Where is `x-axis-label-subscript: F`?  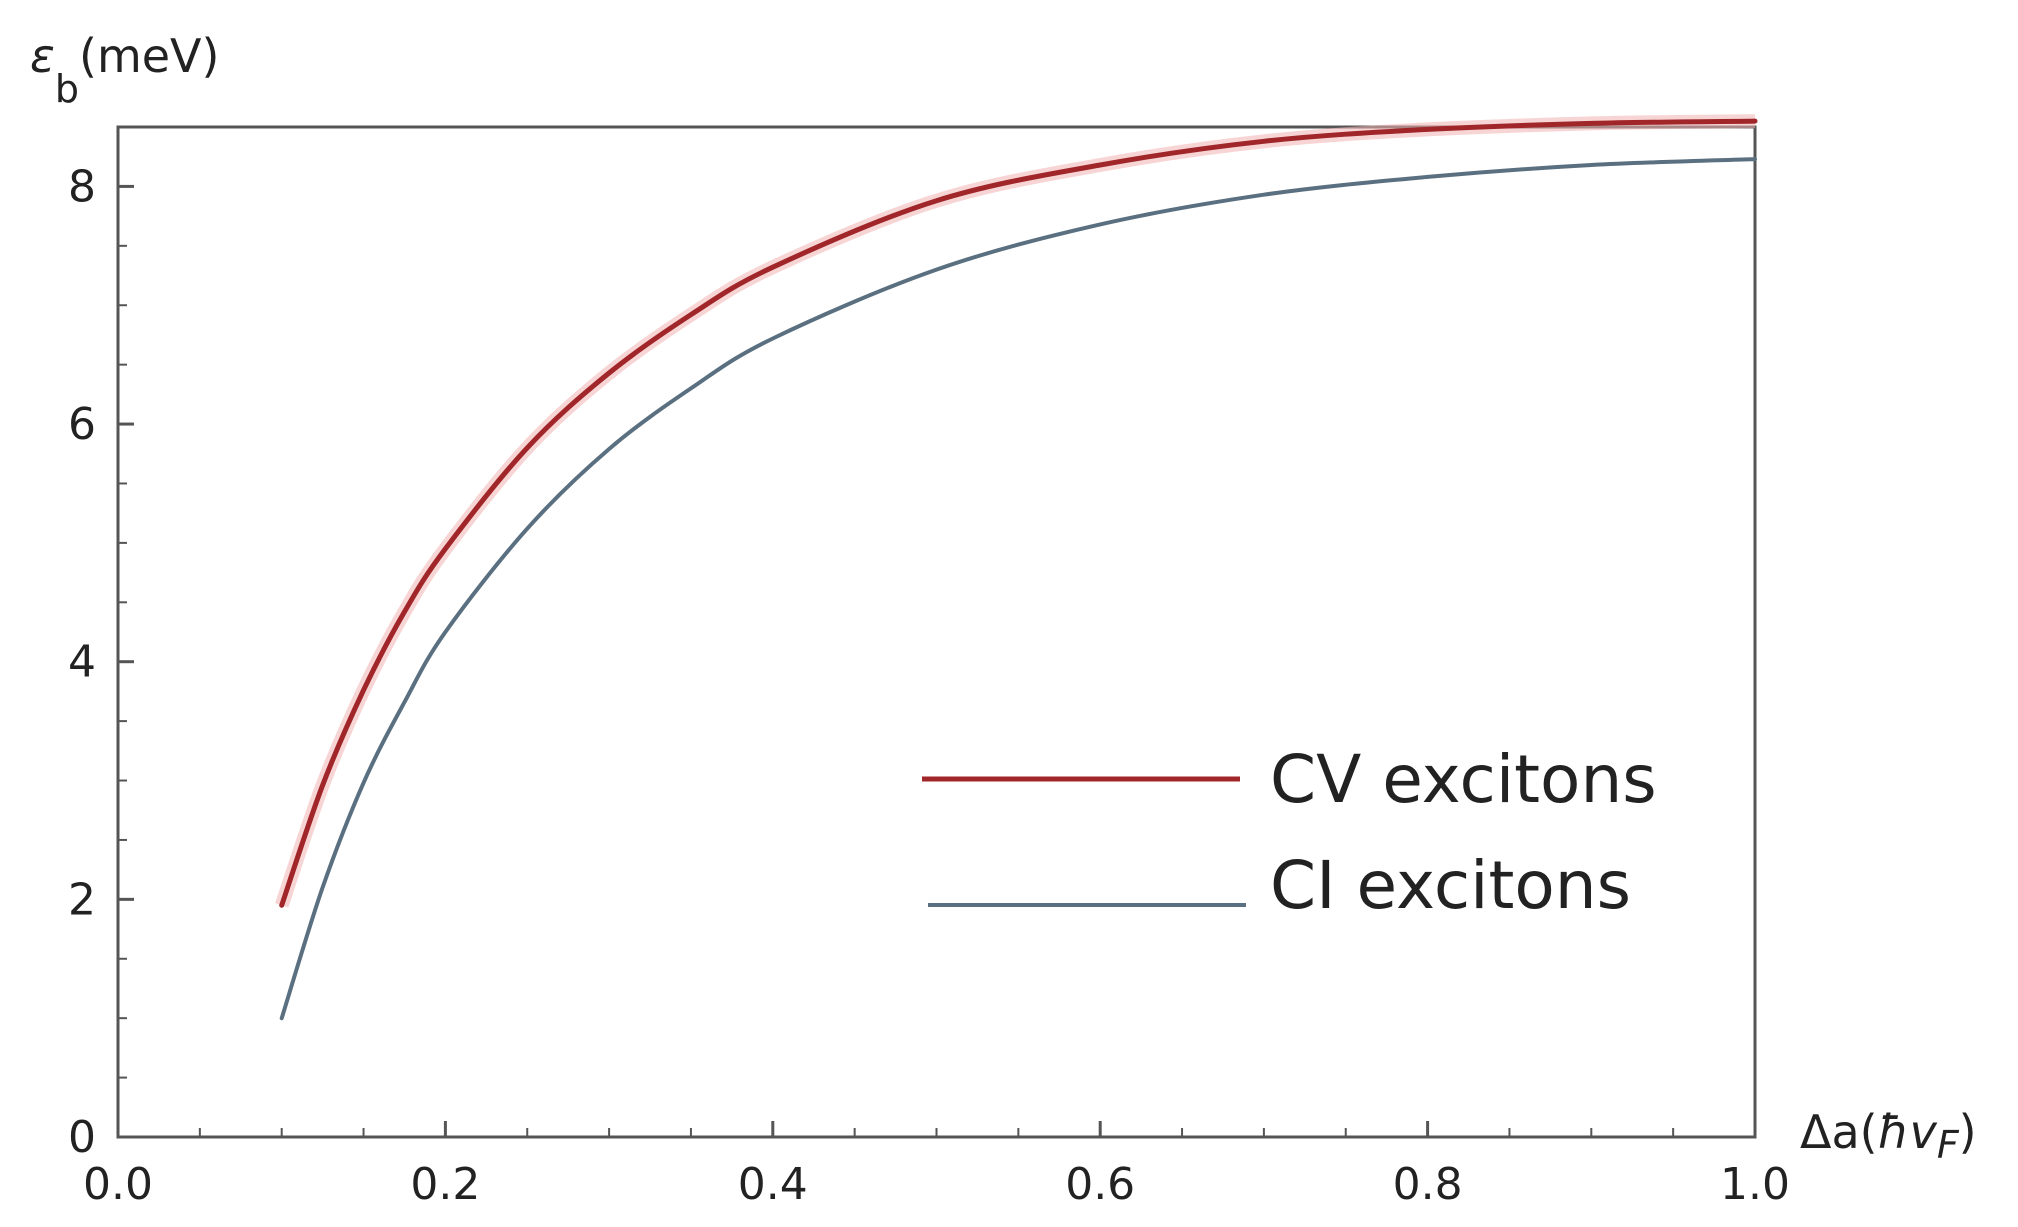 x-axis-label-subscript: F is located at coordinates (1948, 1145).